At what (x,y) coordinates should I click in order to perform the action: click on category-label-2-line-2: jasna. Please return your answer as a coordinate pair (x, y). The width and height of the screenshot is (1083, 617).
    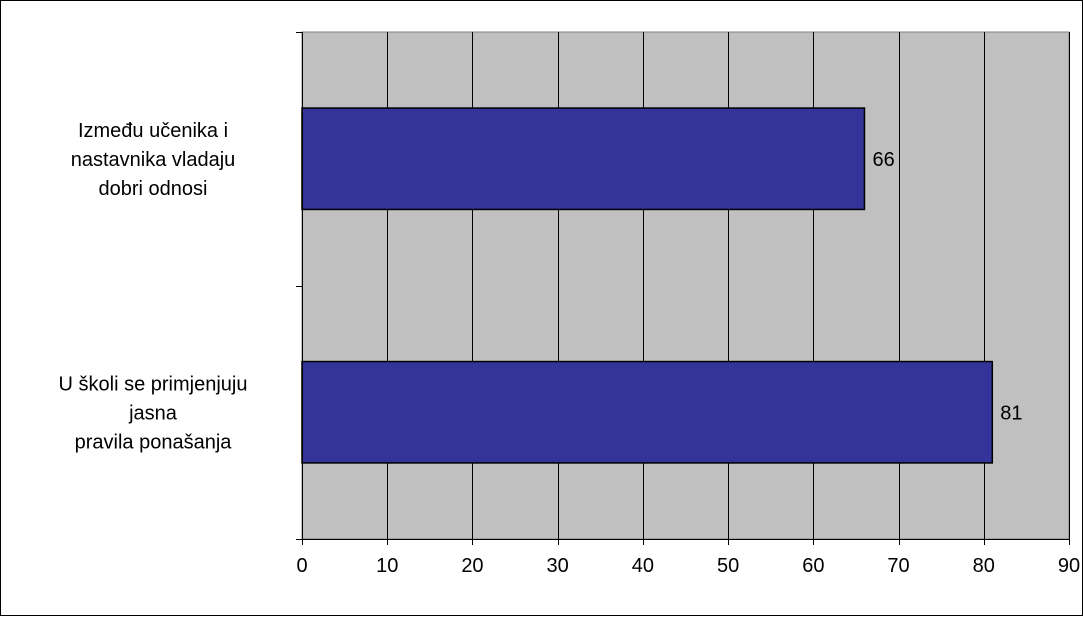
    Looking at the image, I should click on (153, 413).